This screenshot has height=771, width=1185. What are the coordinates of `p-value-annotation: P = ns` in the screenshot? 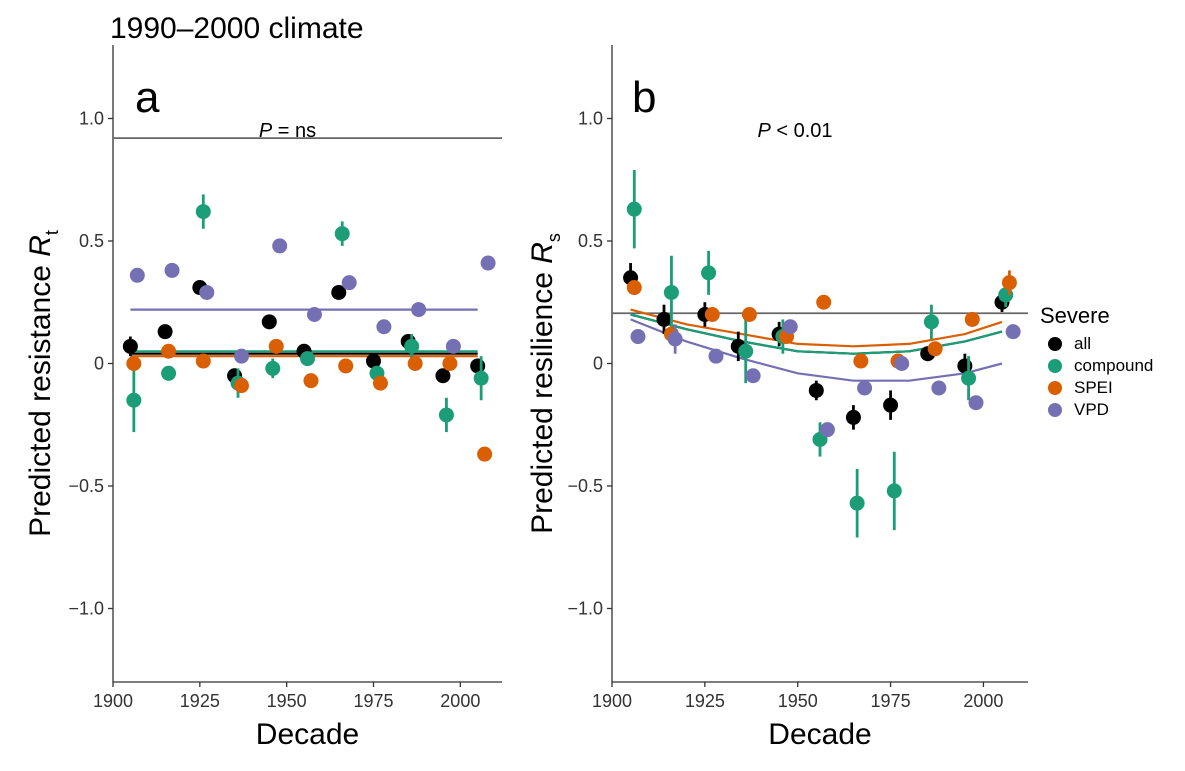 It's located at (287, 131).